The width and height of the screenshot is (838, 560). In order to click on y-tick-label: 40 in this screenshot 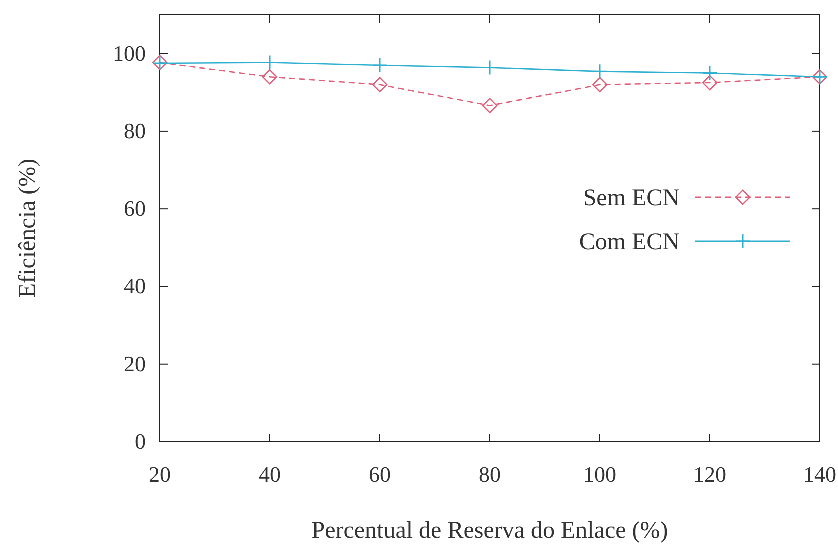, I will do `click(135, 286)`.